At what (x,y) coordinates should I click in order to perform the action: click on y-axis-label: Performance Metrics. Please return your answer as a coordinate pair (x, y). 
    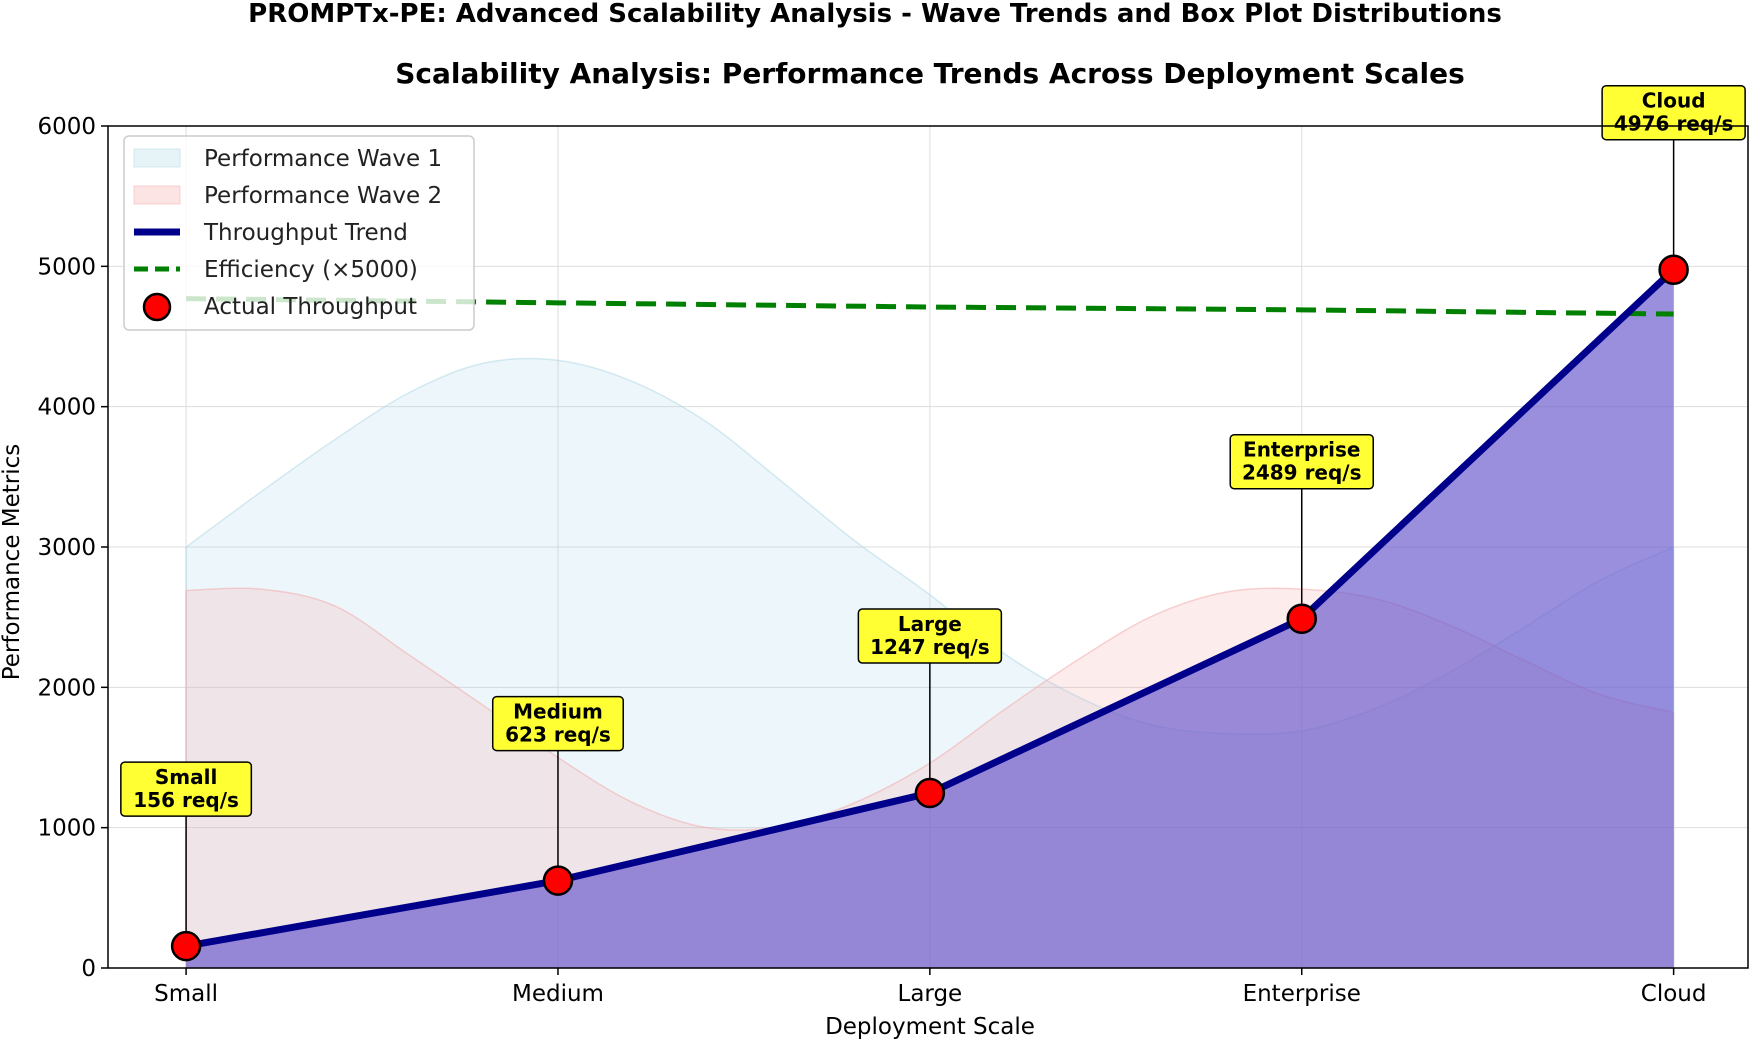
    Looking at the image, I should click on (12, 562).